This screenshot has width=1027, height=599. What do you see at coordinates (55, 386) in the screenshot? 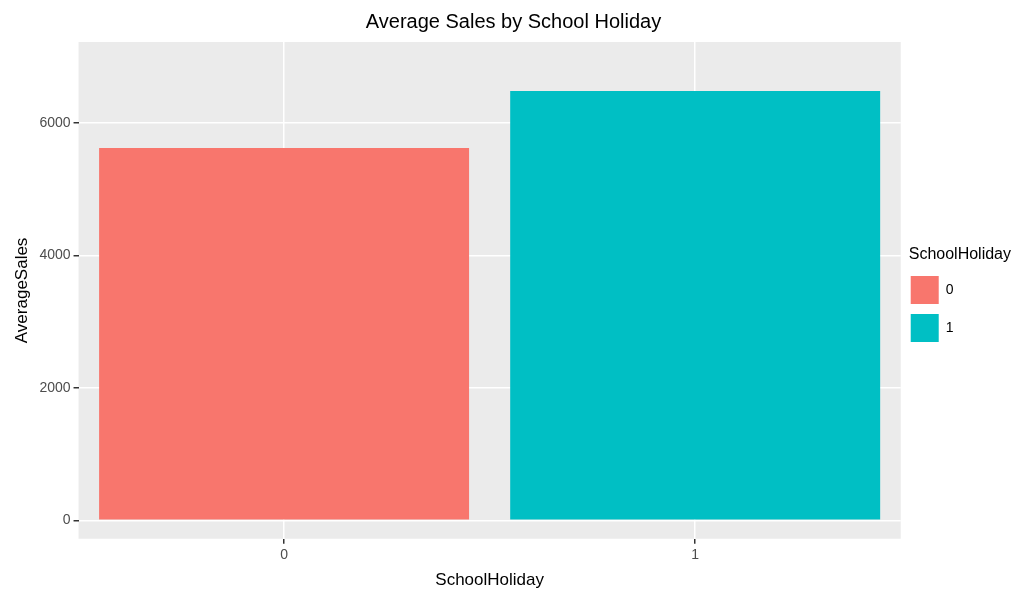
I see `y-tick-label: 2000` at bounding box center [55, 386].